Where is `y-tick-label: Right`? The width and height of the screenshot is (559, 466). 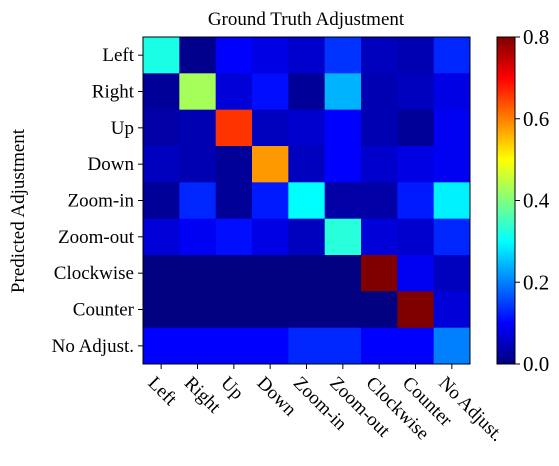
y-tick-label: Right is located at coordinates (113, 92).